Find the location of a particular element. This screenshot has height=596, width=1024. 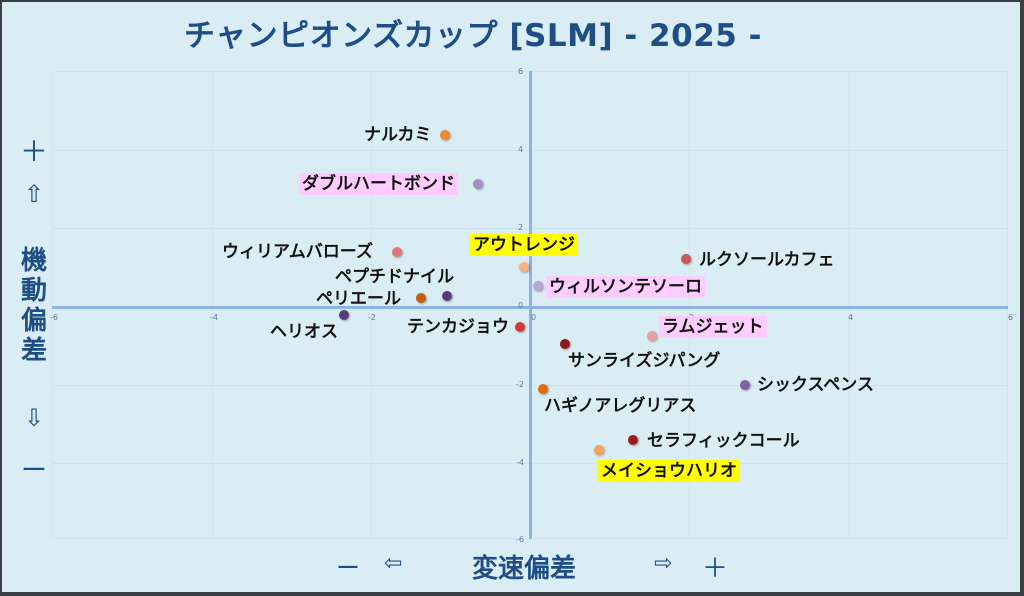

label-seraphic-call: セラフィックコール is located at coordinates (723, 441).